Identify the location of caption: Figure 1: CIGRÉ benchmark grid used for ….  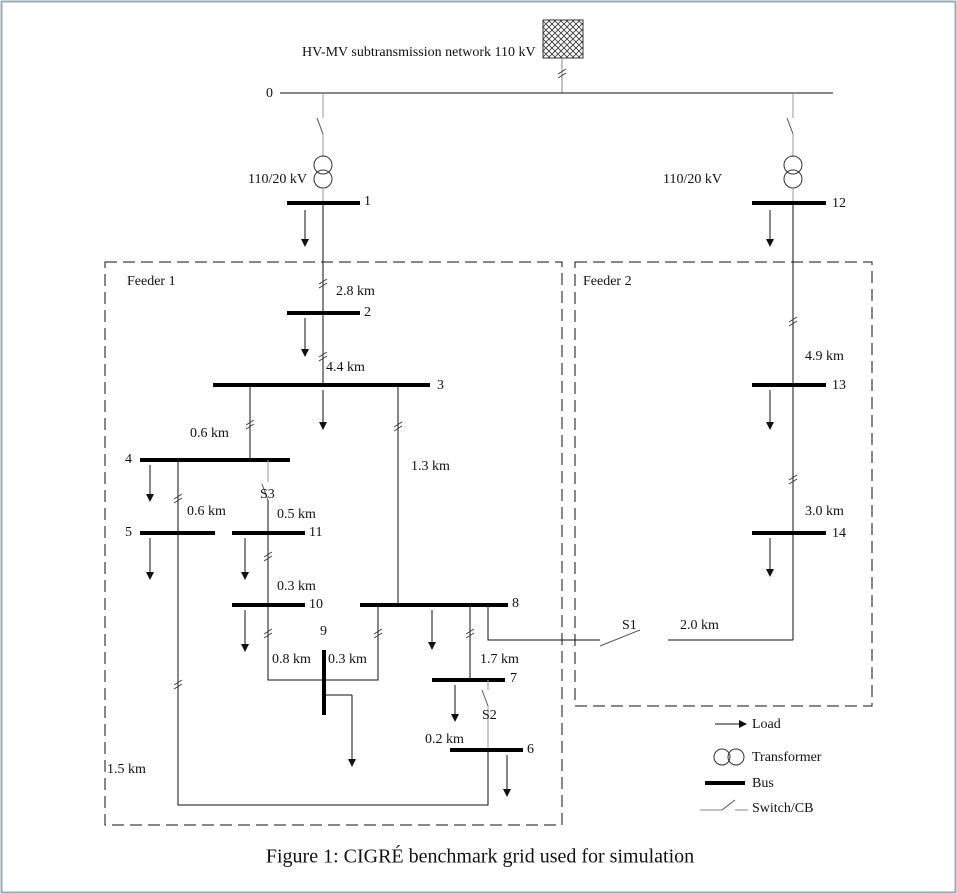
(480, 856).